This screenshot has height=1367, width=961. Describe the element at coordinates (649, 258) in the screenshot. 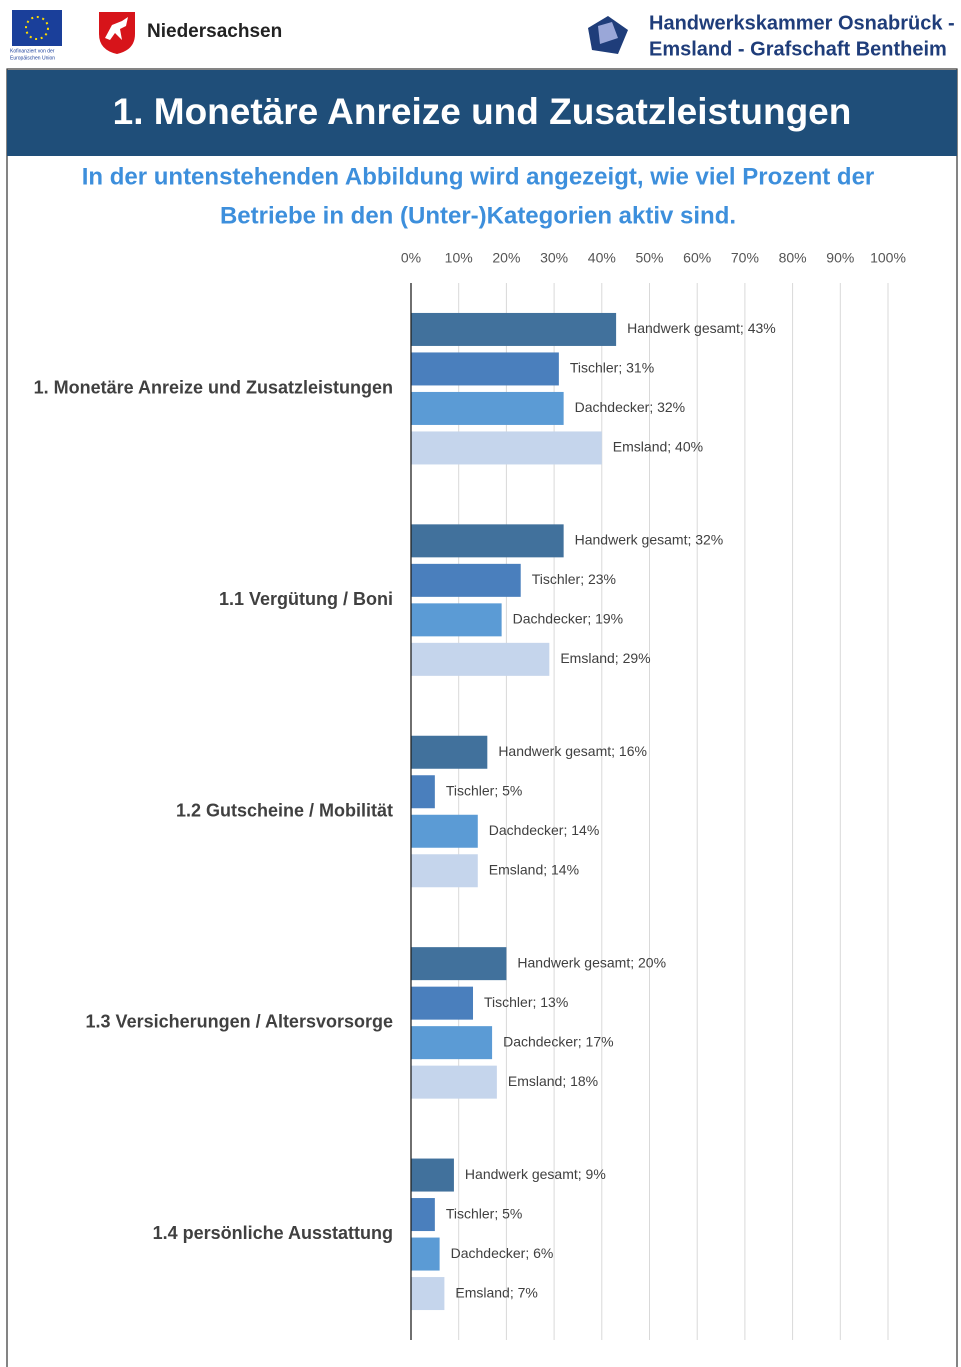

I see `x-tick-label: 50%` at that location.